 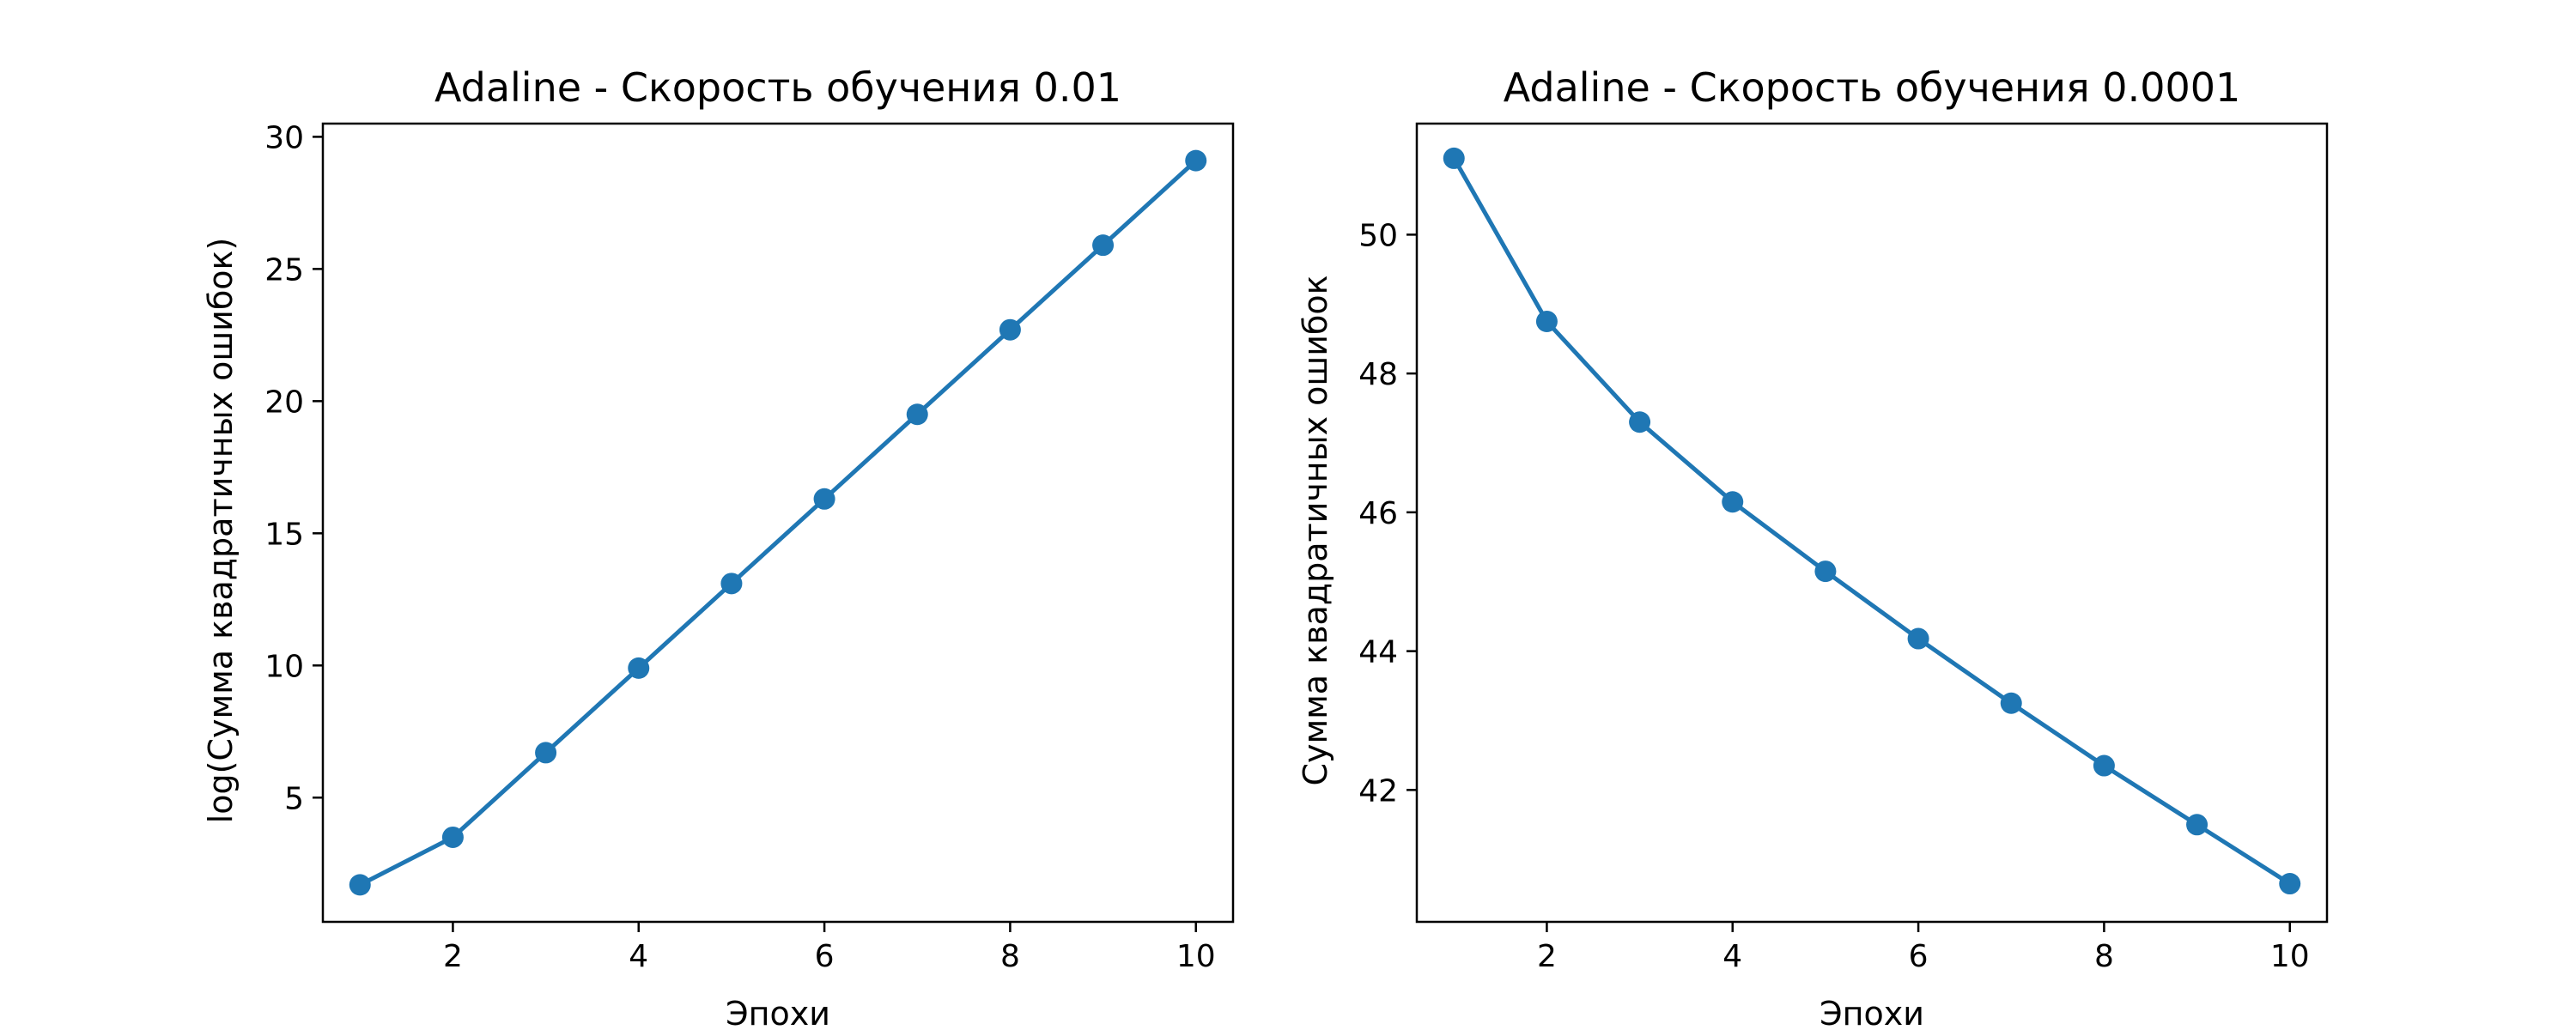 I want to click on left-y-tick-label: 5, so click(x=294, y=798).